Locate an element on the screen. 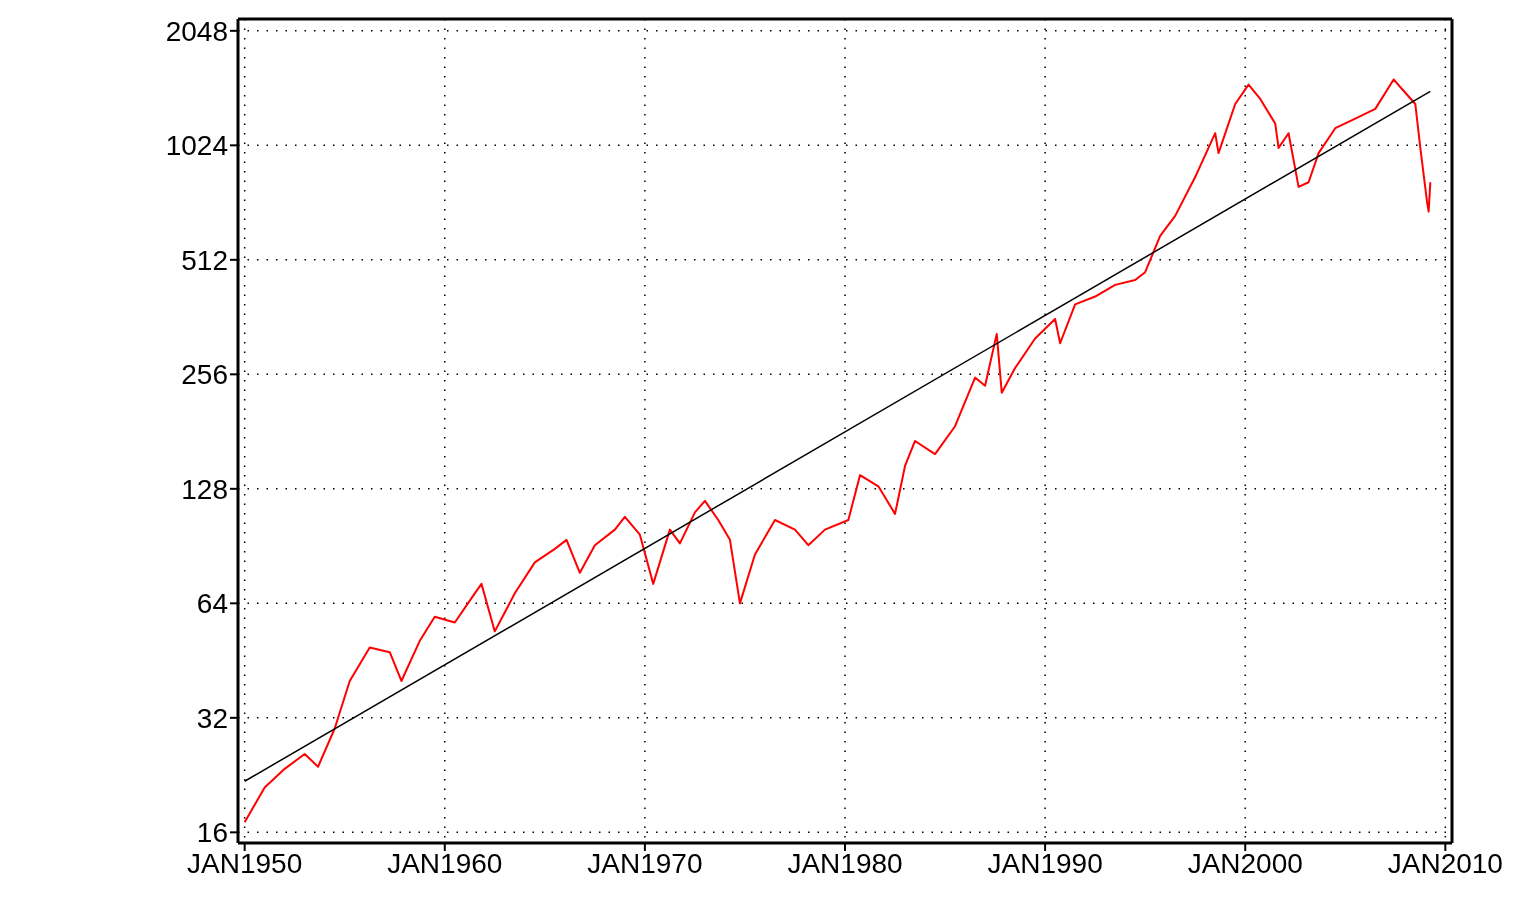 This screenshot has height=913, width=1517. x-tick-label: JAN1960 is located at coordinates (445, 863).